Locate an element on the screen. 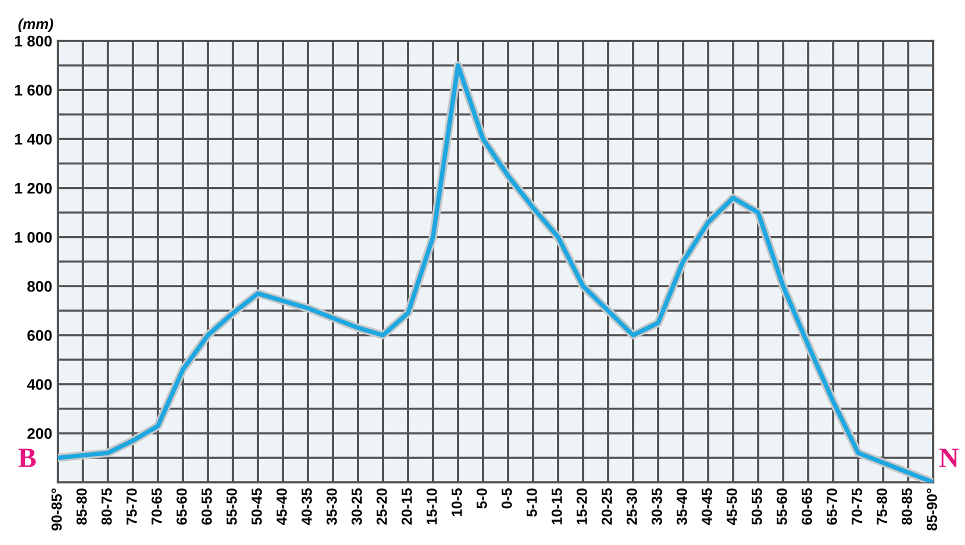 The width and height of the screenshot is (965, 545). y-tick-label: 600 is located at coordinates (39, 335).